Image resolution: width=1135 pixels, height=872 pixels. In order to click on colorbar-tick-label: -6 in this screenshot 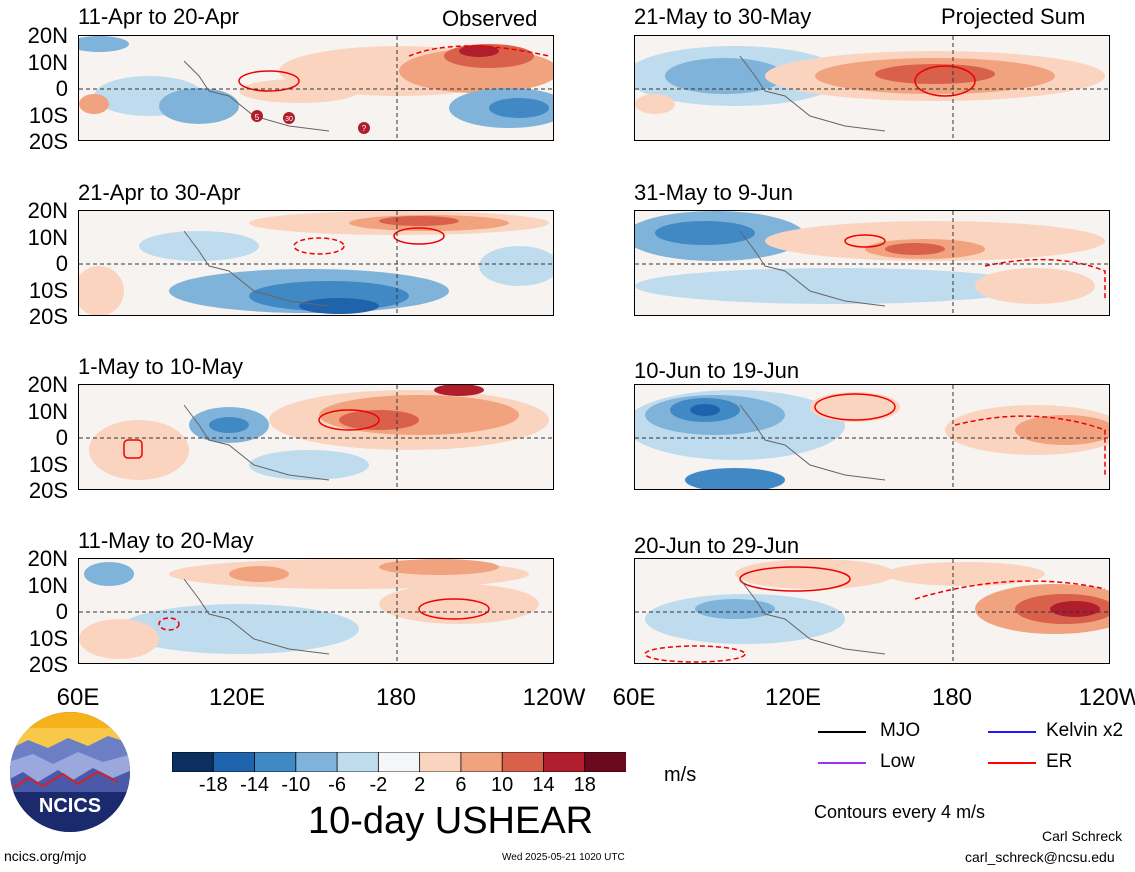, I will do `click(337, 785)`.